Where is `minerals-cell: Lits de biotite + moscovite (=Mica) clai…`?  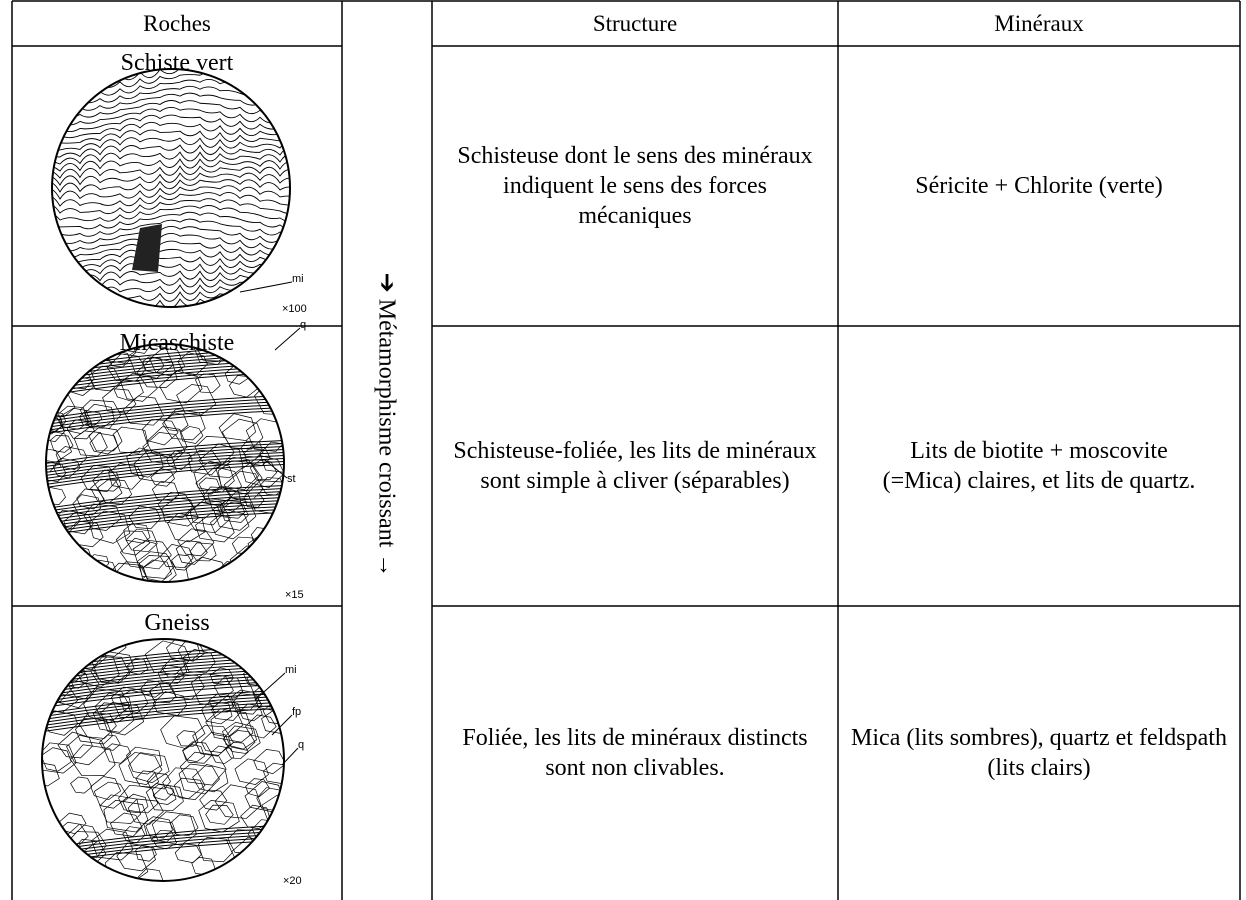 minerals-cell: Lits de biotite + moscovite (=Mica) clai… is located at coordinates (1039, 466).